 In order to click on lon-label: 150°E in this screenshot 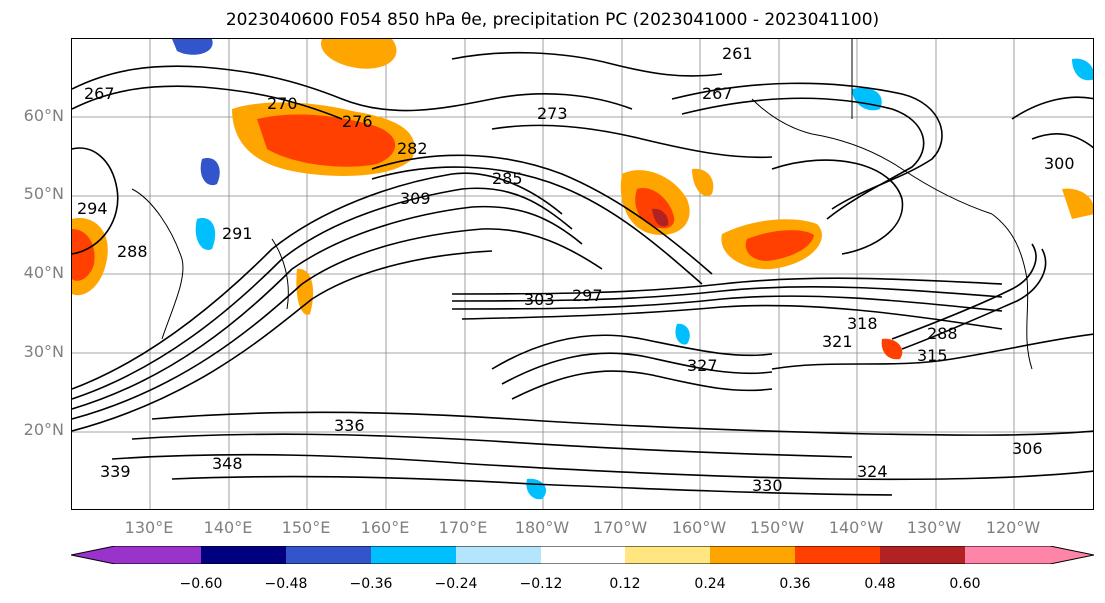, I will do `click(306, 527)`.